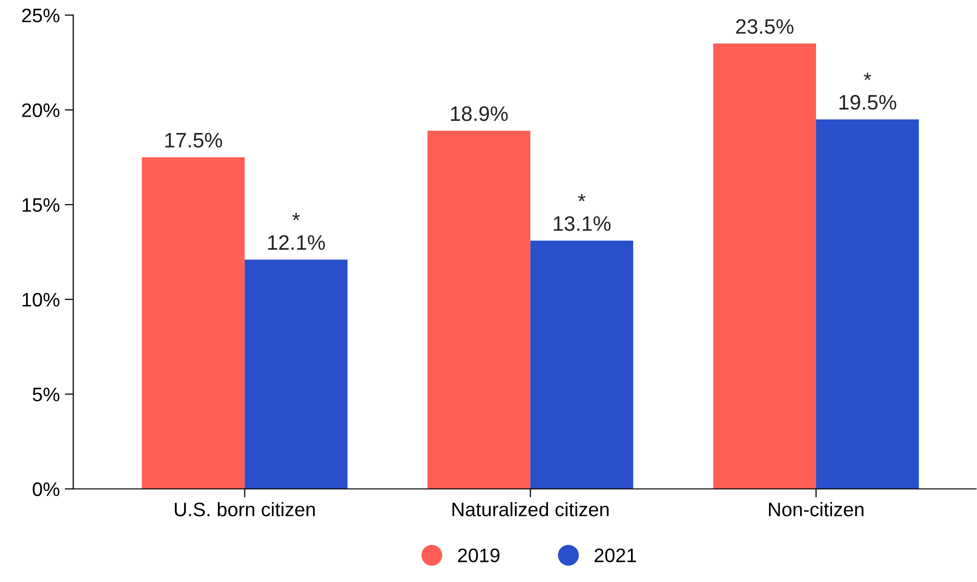  What do you see at coordinates (41, 205) in the screenshot?
I see `y-tick-label: 15%` at bounding box center [41, 205].